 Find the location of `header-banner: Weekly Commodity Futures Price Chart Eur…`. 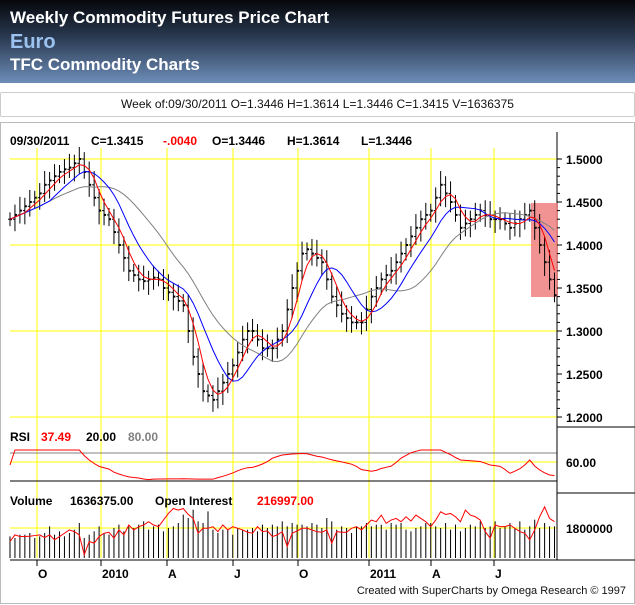

header-banner: Weekly Commodity Futures Price Chart Eur… is located at coordinates (317, 41).